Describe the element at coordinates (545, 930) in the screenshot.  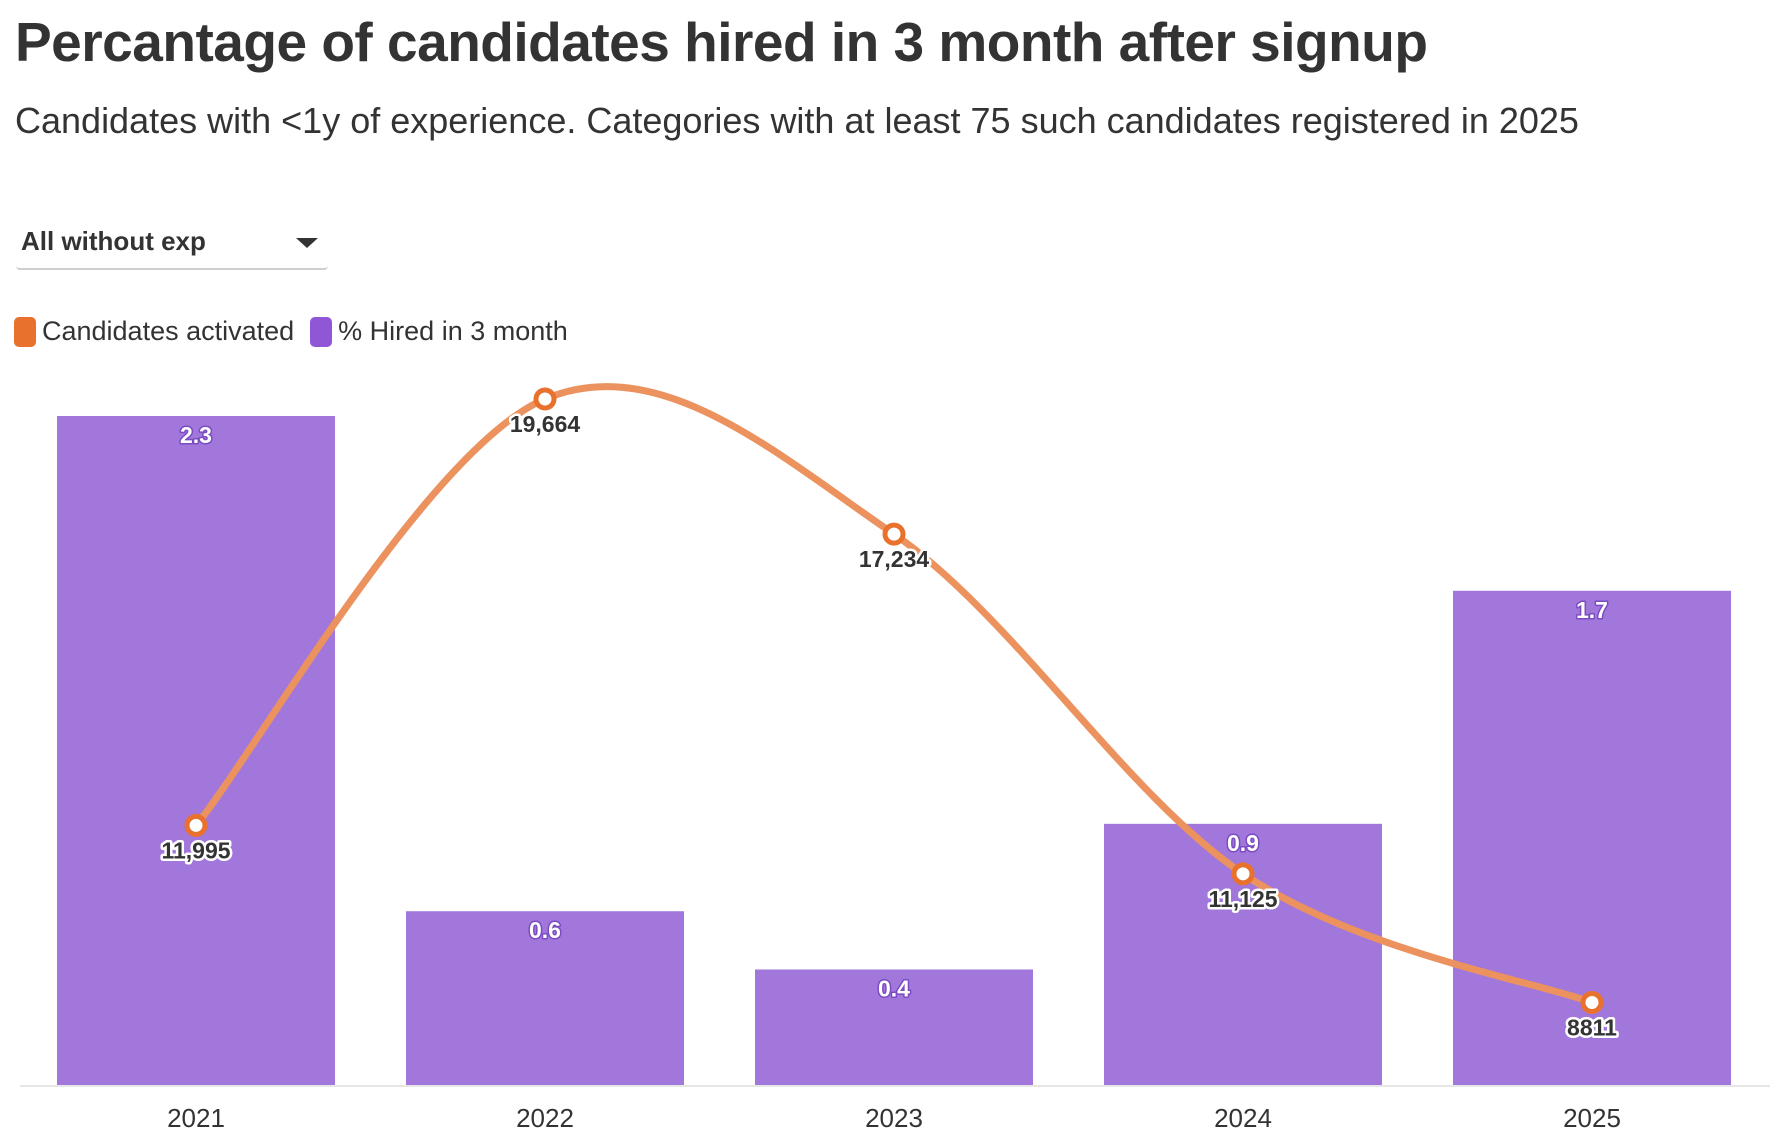
I see `bar-label-2022: 0.6` at that location.